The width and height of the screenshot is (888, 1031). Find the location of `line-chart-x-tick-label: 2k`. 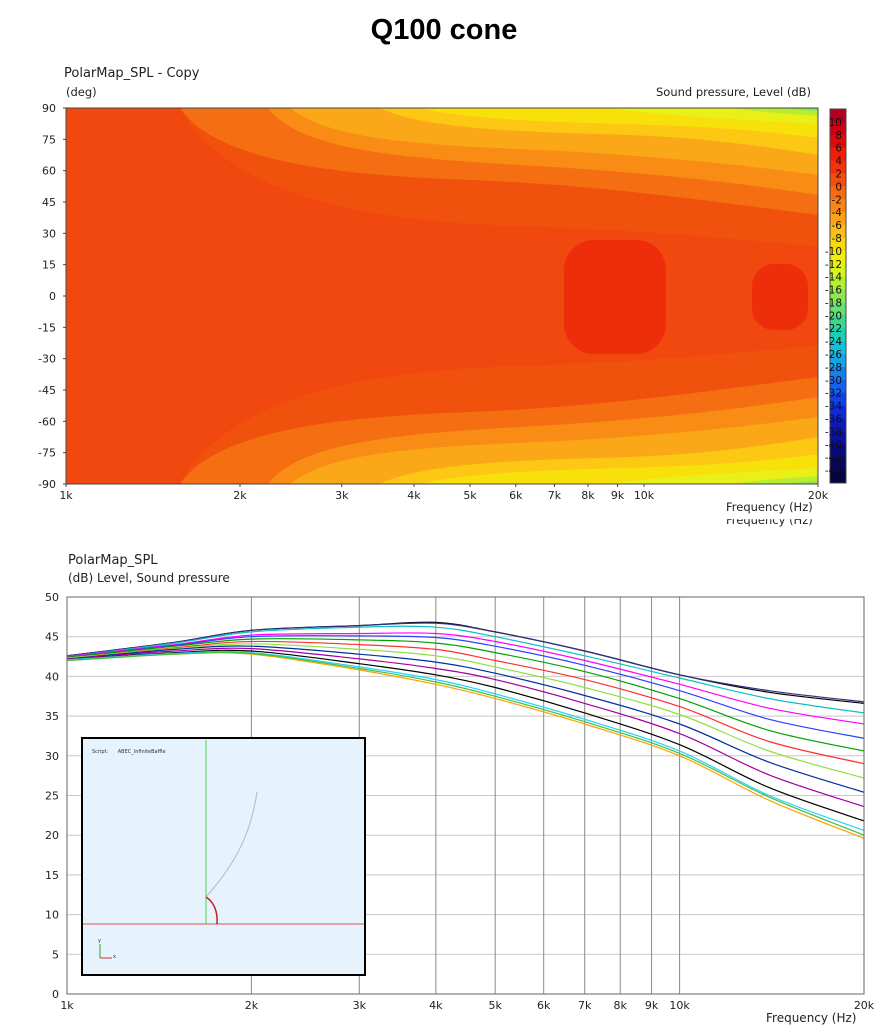

line-chart-x-tick-label: 2k is located at coordinates (252, 1005).